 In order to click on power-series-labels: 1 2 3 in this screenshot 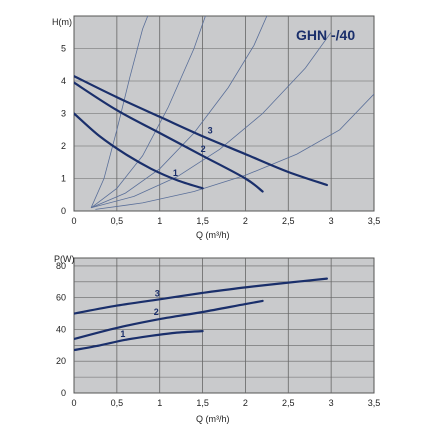, I will do `click(139, 313)`.